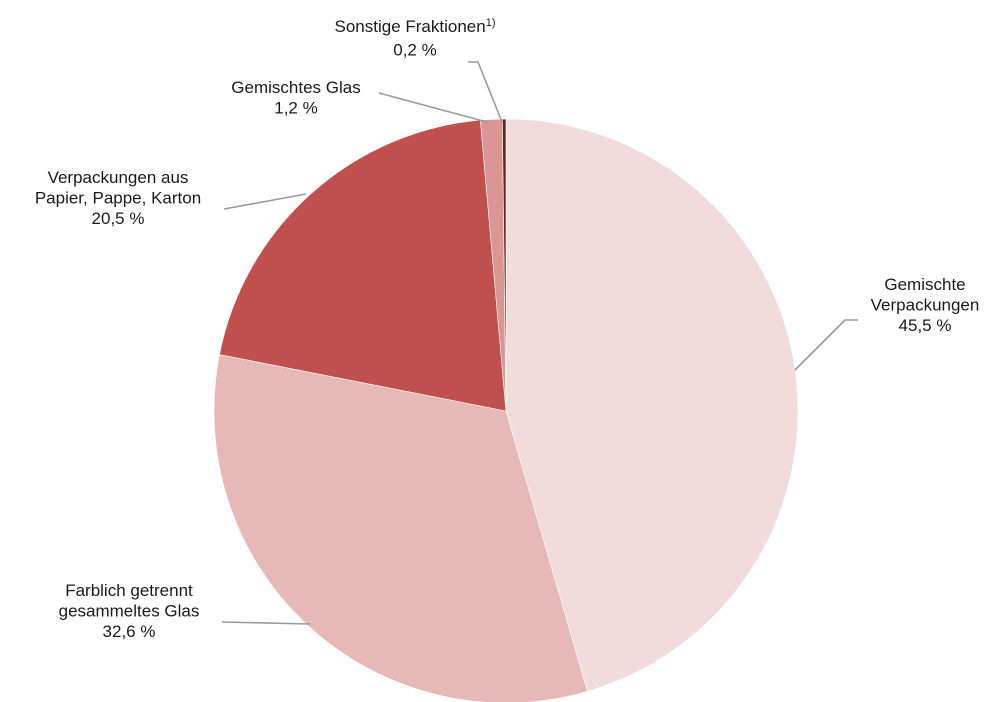 This screenshot has width=1006, height=702. I want to click on slice-label-gemischtes-glas: Gemischtes Glas 1,2 %, so click(295, 97).